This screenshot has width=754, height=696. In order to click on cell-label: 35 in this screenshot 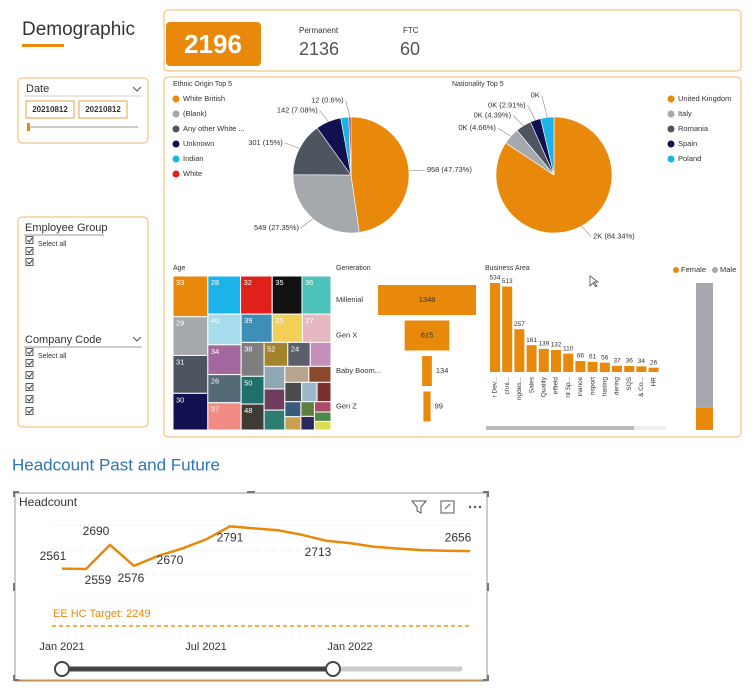, I will do `click(279, 282)`.